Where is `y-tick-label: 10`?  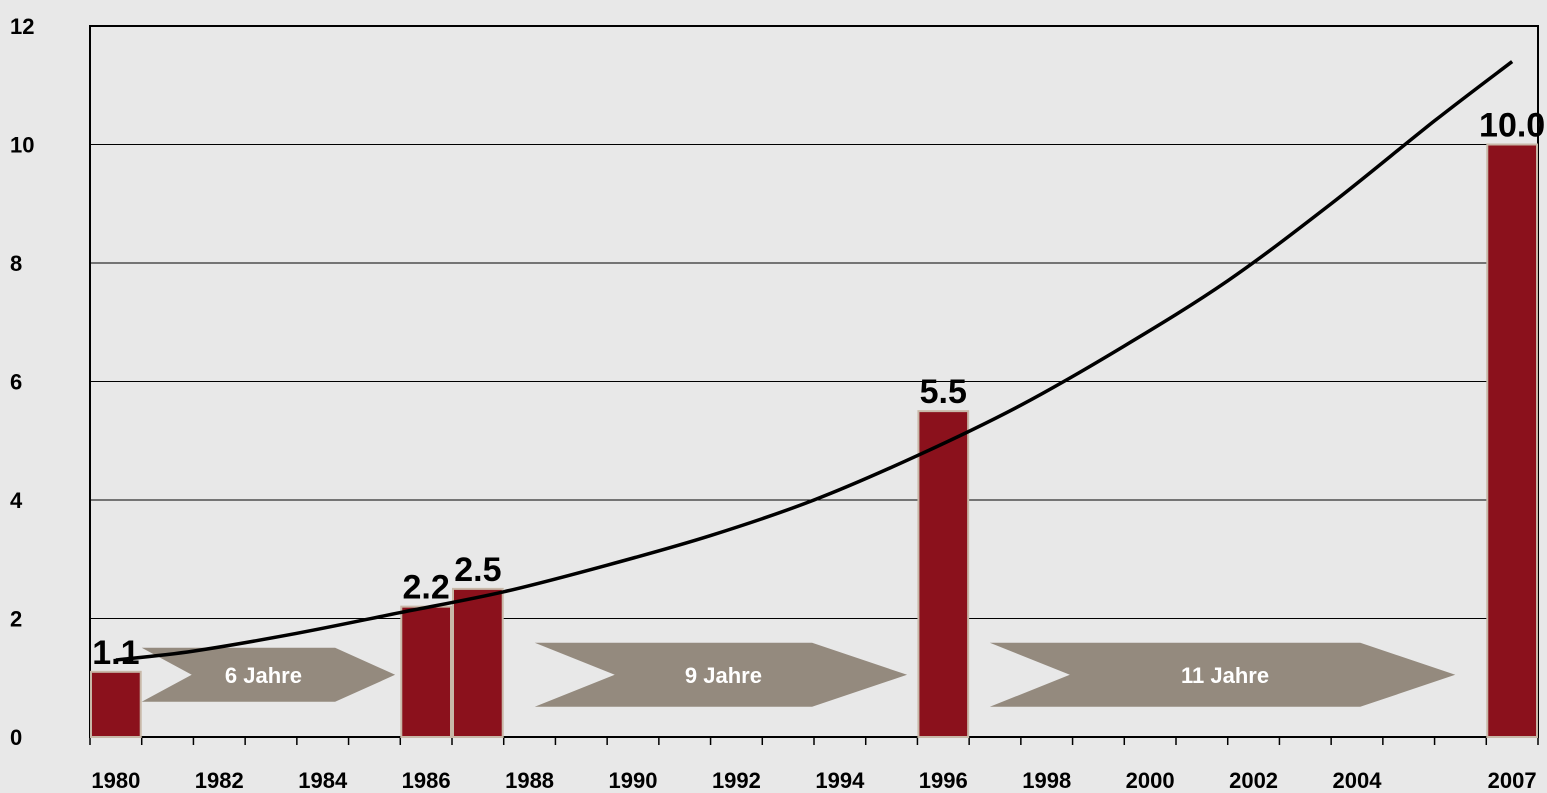 y-tick-label: 10 is located at coordinates (22, 145).